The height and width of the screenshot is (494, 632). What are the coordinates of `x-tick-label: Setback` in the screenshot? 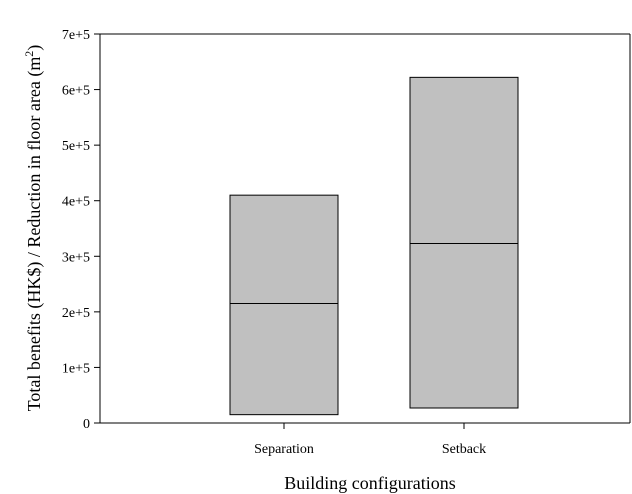 It's located at (464, 449).